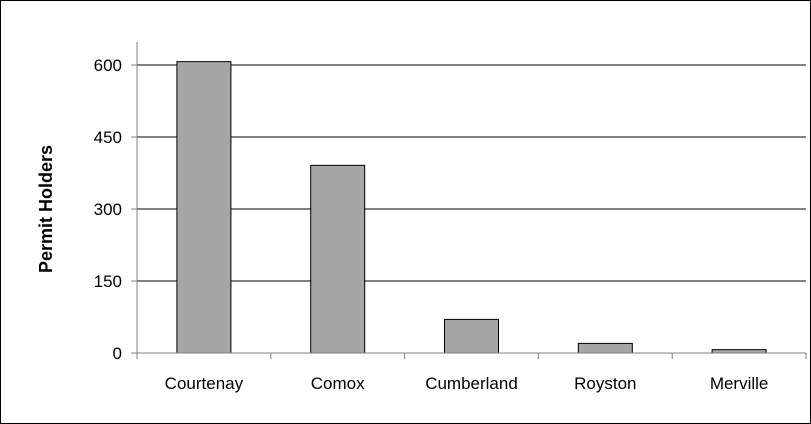 The image size is (811, 424). Describe the element at coordinates (739, 383) in the screenshot. I see `x-tick-label: Merville` at that location.